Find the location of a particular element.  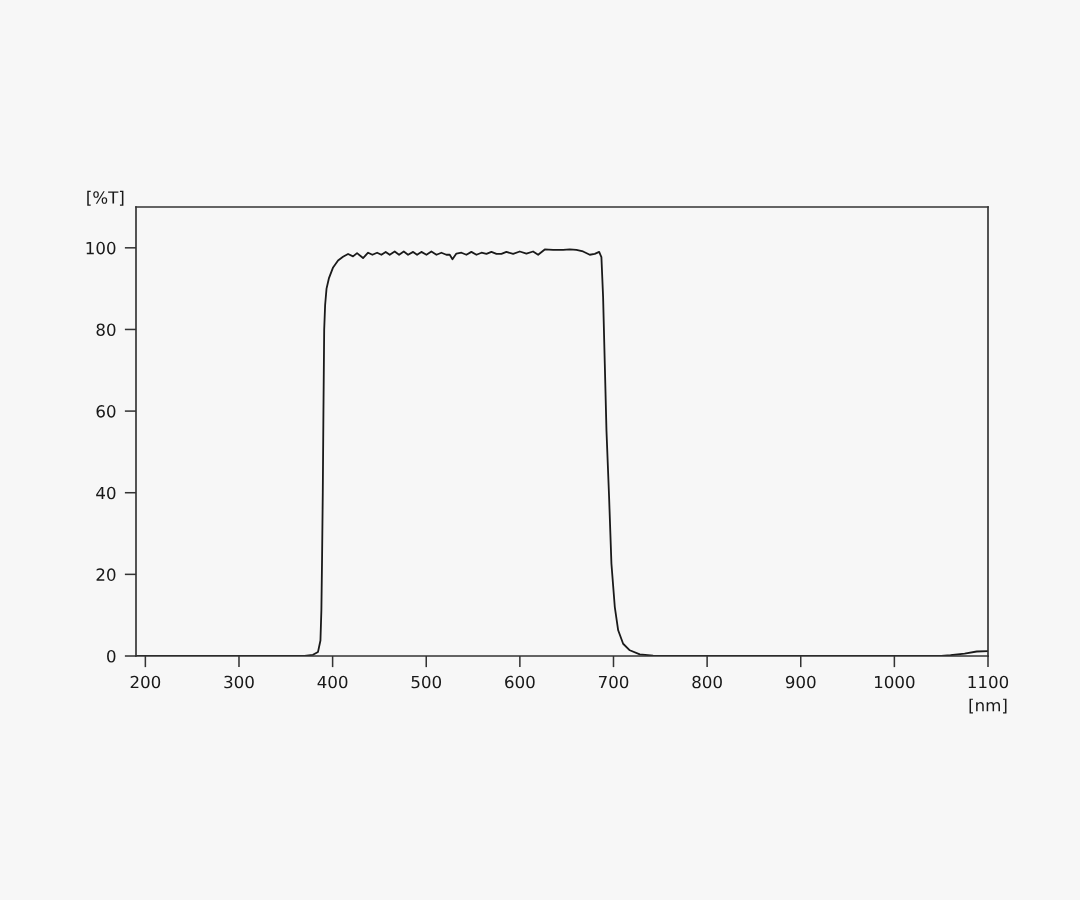

x-tick-label: 300 is located at coordinates (239, 682).